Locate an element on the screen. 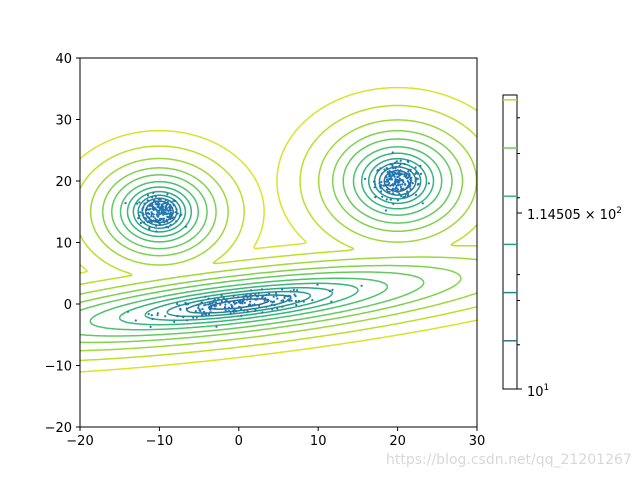 The height and width of the screenshot is (480, 640). x-tick-label: 10 is located at coordinates (318, 441).